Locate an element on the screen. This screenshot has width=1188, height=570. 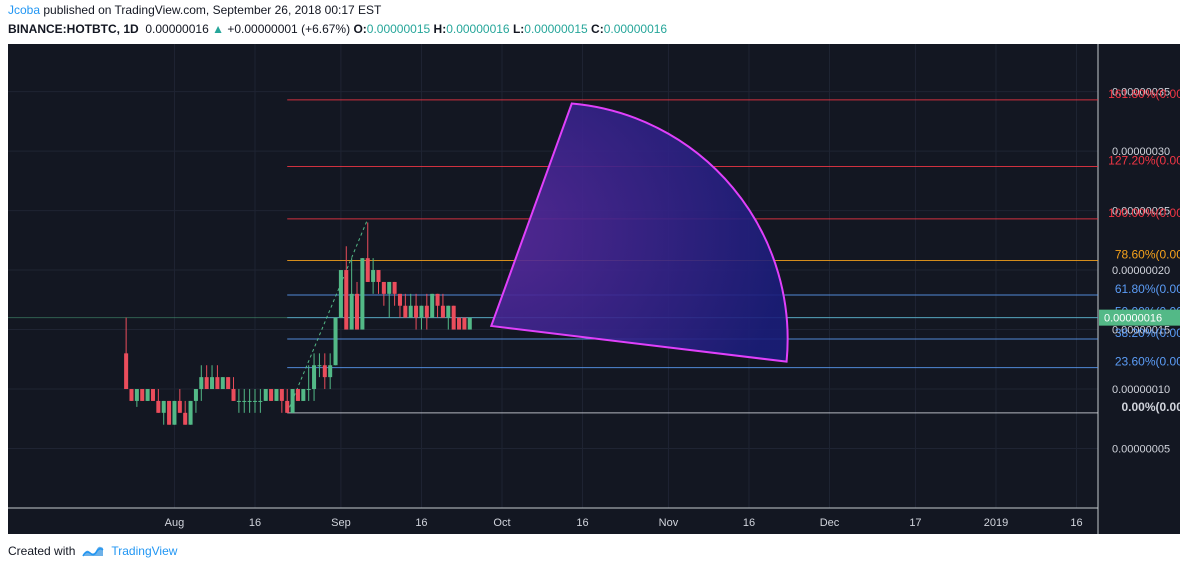
tradingview-brand-link: TradingView is located at coordinates (144, 551).